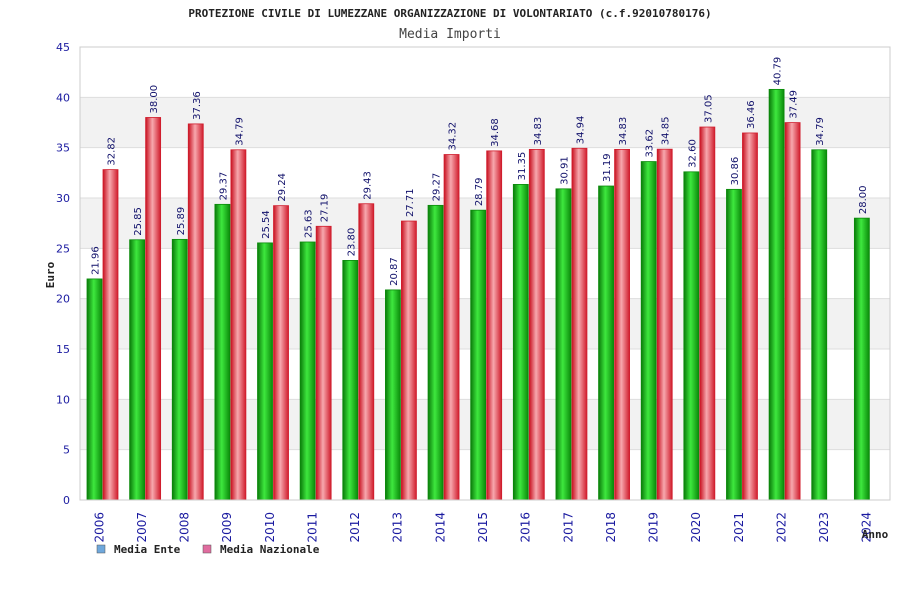 The image size is (900, 605). I want to click on data-label-nazionale-2013: 27.71, so click(410, 202).